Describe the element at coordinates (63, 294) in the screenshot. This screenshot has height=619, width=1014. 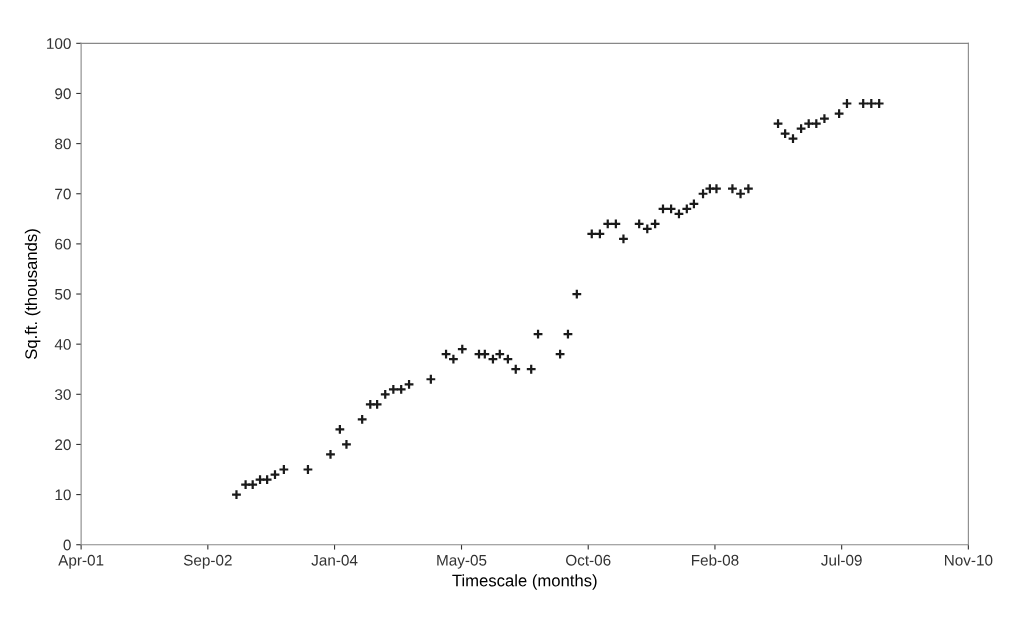
I see `y-tick-label: 50` at that location.